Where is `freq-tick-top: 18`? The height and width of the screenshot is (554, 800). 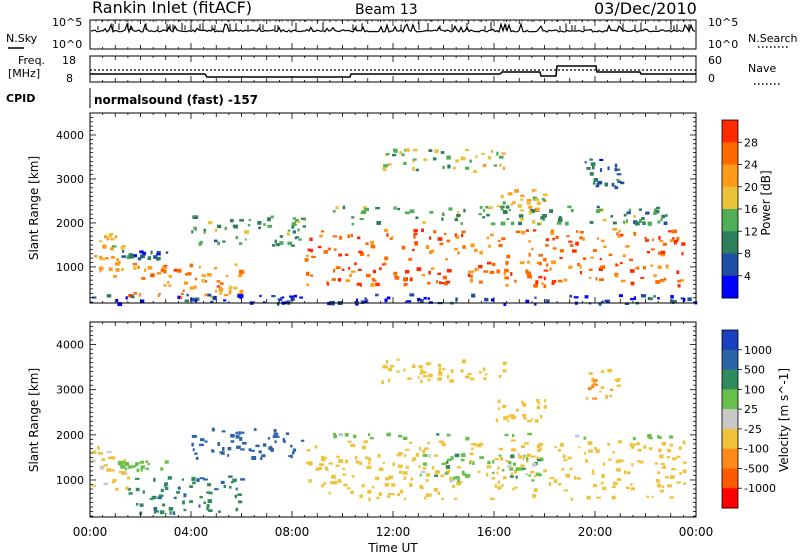 freq-tick-top: 18 is located at coordinates (69, 60).